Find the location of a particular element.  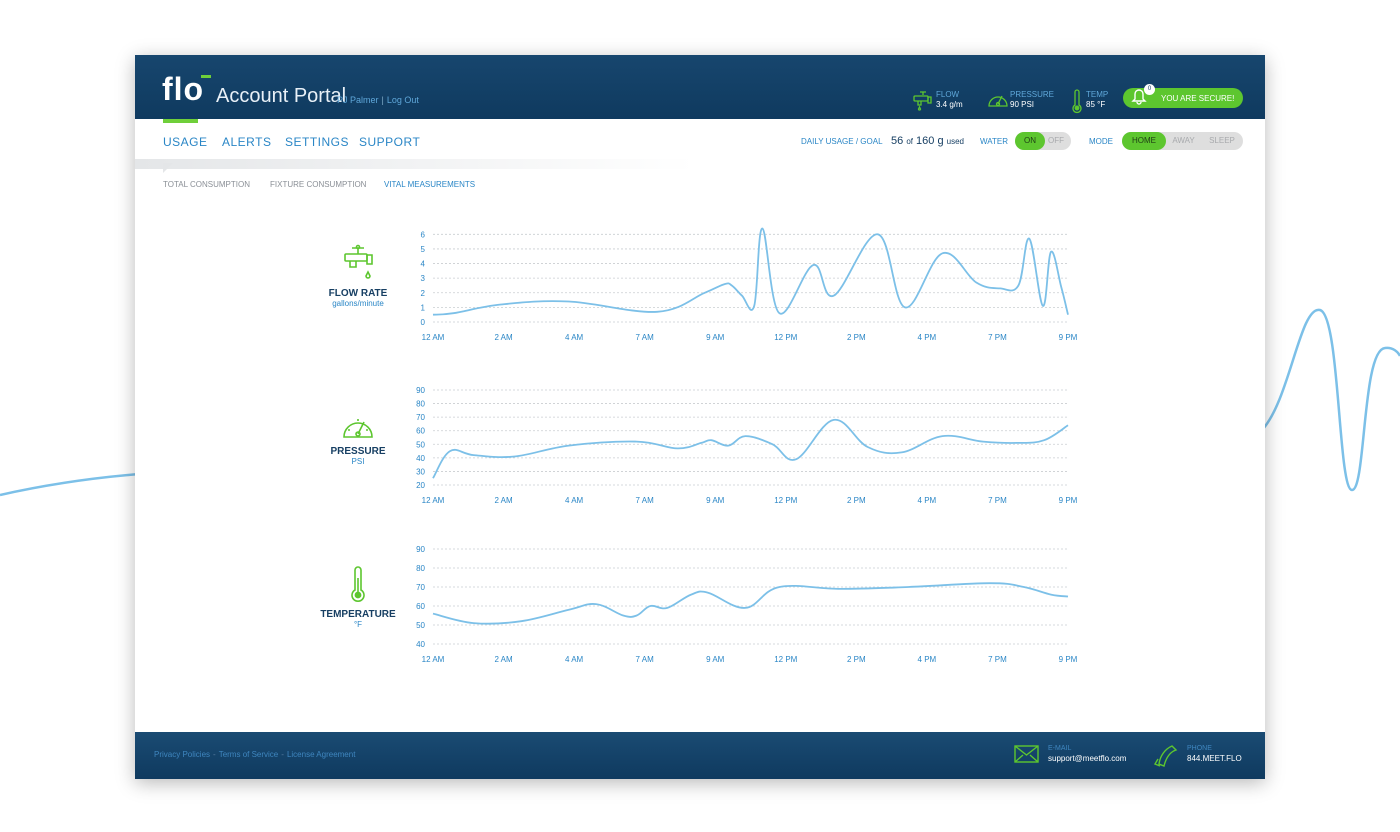

pressure-unit: PSI is located at coordinates (358, 461).